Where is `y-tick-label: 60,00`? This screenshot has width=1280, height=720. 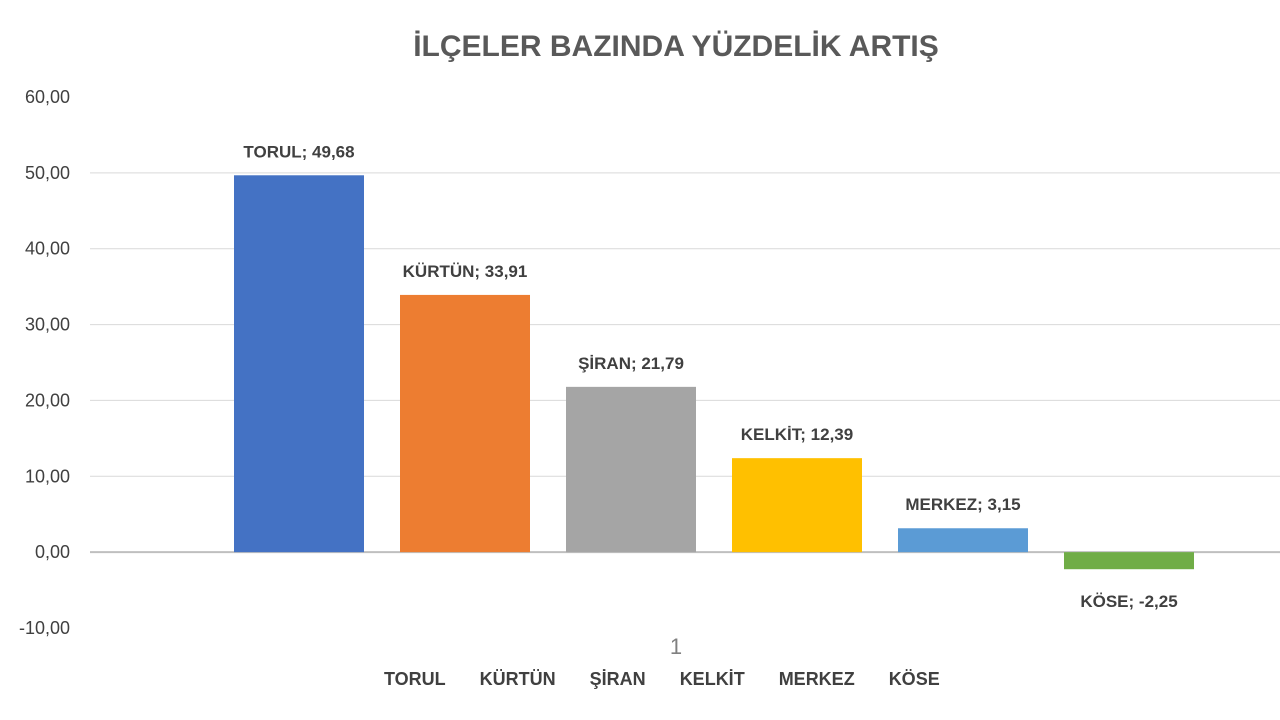
y-tick-label: 60,00 is located at coordinates (47, 97).